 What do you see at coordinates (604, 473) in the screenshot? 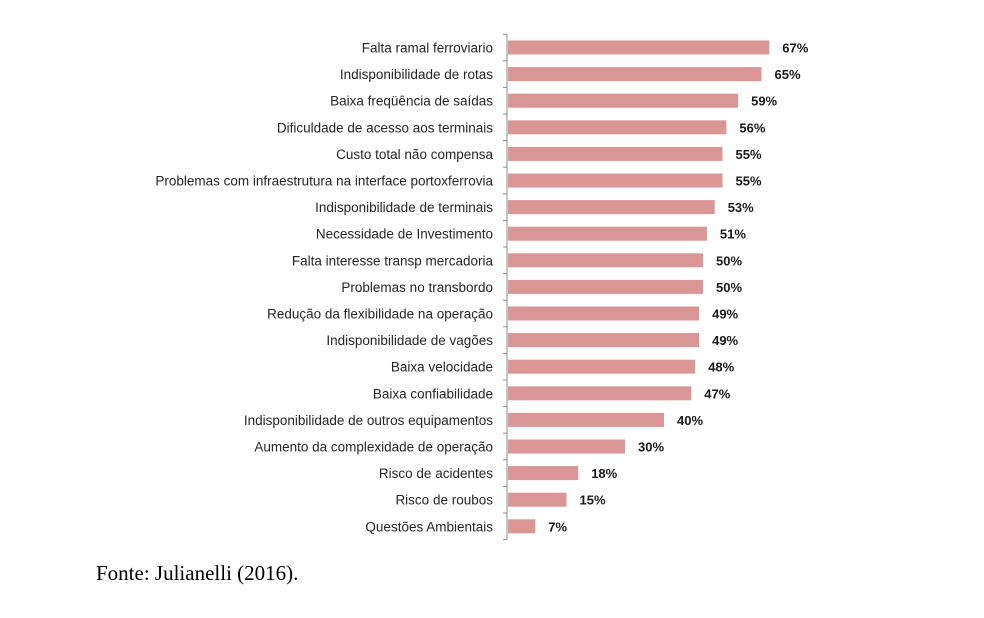
I see `data-label: 18%` at bounding box center [604, 473].